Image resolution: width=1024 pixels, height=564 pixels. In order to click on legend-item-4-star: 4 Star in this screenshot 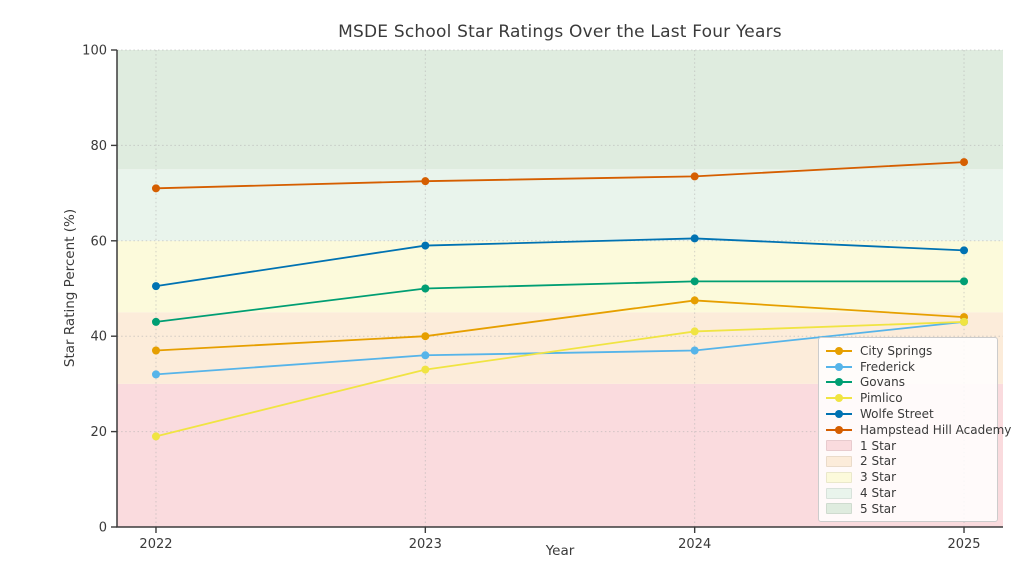, I will do `click(908, 493)`.